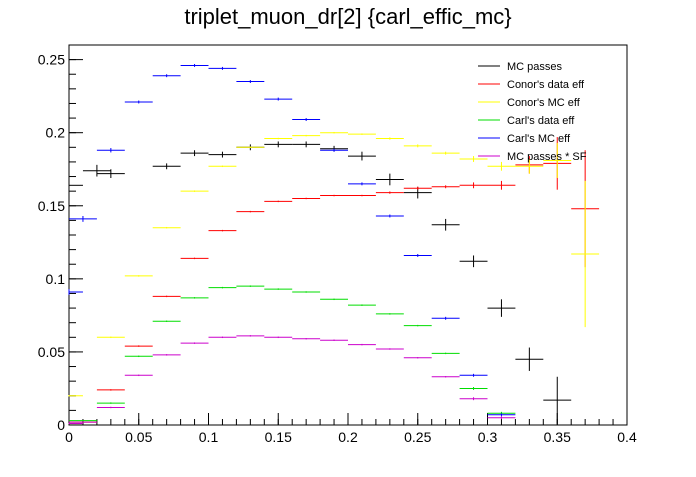  I want to click on x-tick-label: 0.1, so click(209, 437).